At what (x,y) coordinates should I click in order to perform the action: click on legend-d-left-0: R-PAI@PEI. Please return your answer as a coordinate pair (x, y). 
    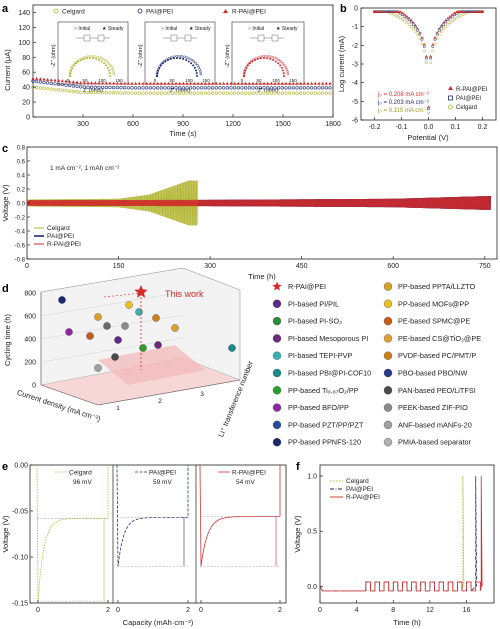
    Looking at the image, I should click on (307, 286).